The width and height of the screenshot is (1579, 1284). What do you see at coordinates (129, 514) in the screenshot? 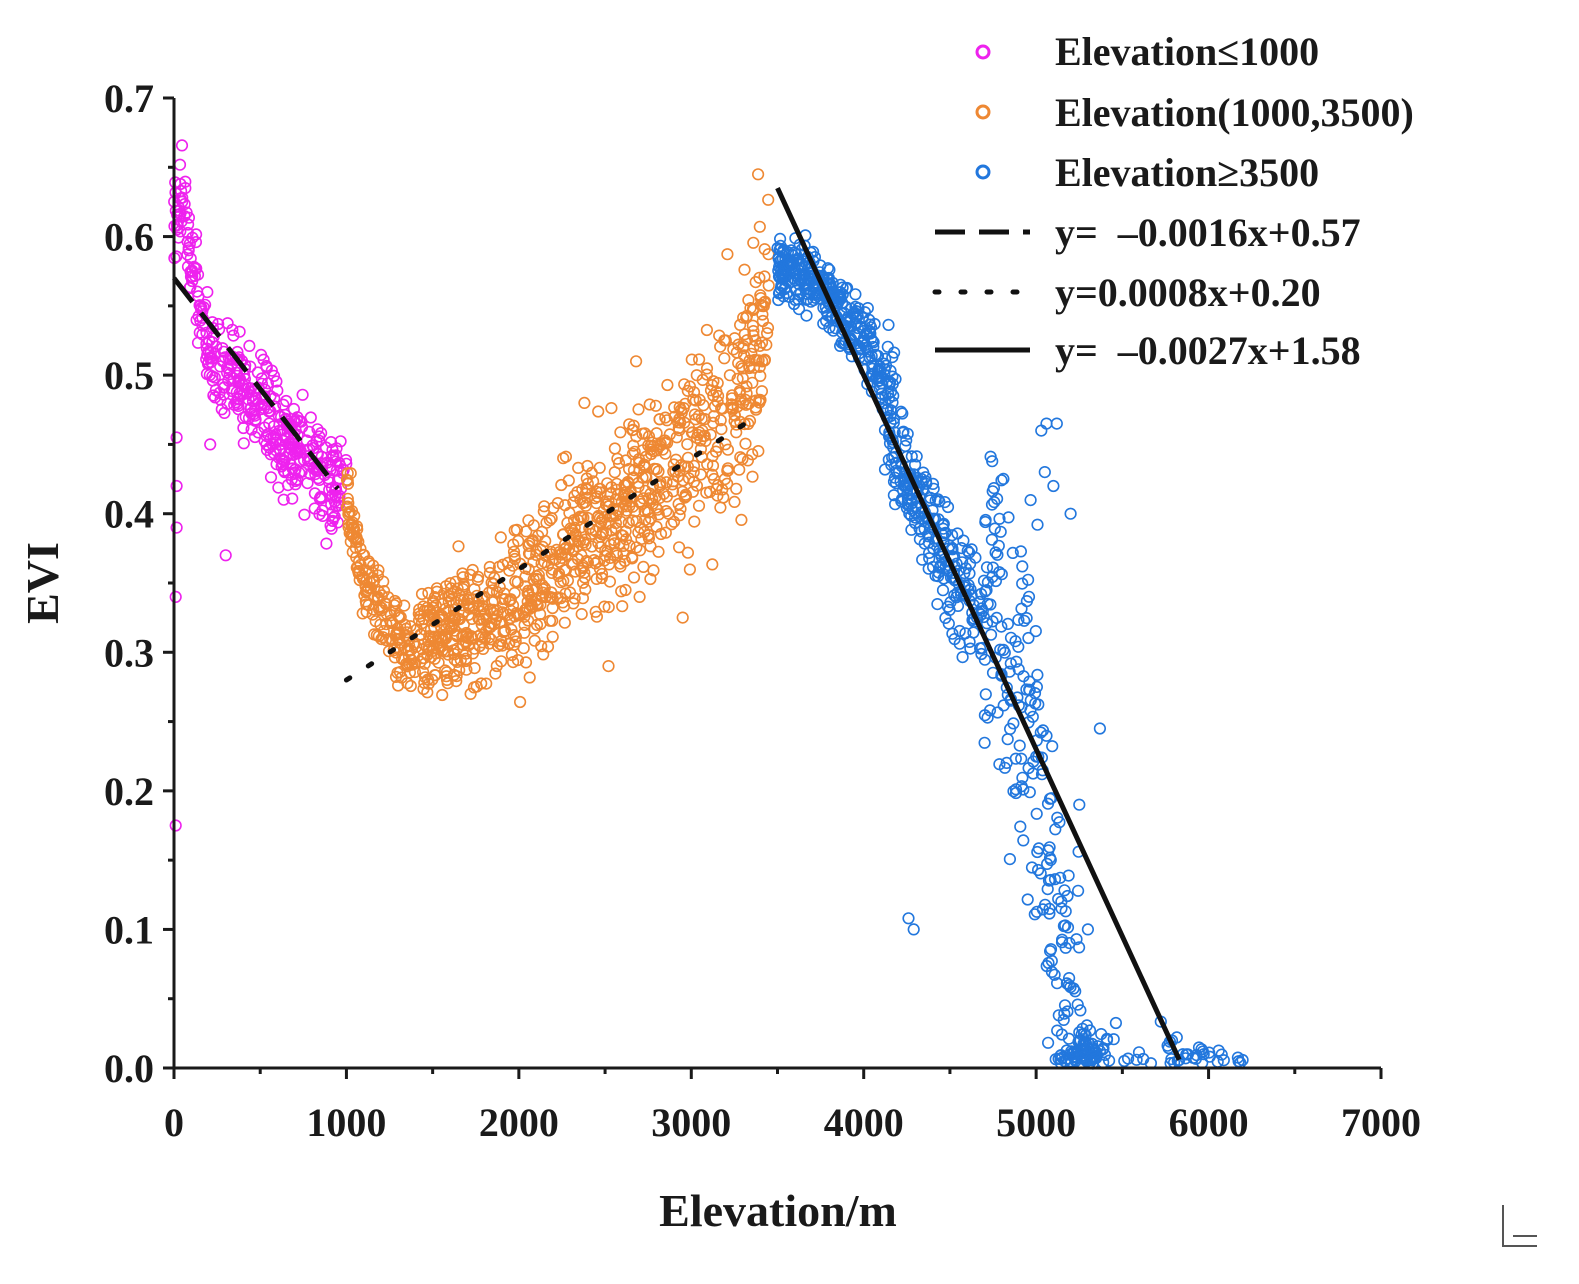
I see `y-tick-label: 0.4` at bounding box center [129, 514].